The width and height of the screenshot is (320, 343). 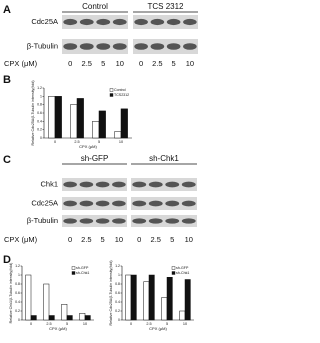 I want to click on legend-label: sh-Chk1, so click(x=82, y=273).